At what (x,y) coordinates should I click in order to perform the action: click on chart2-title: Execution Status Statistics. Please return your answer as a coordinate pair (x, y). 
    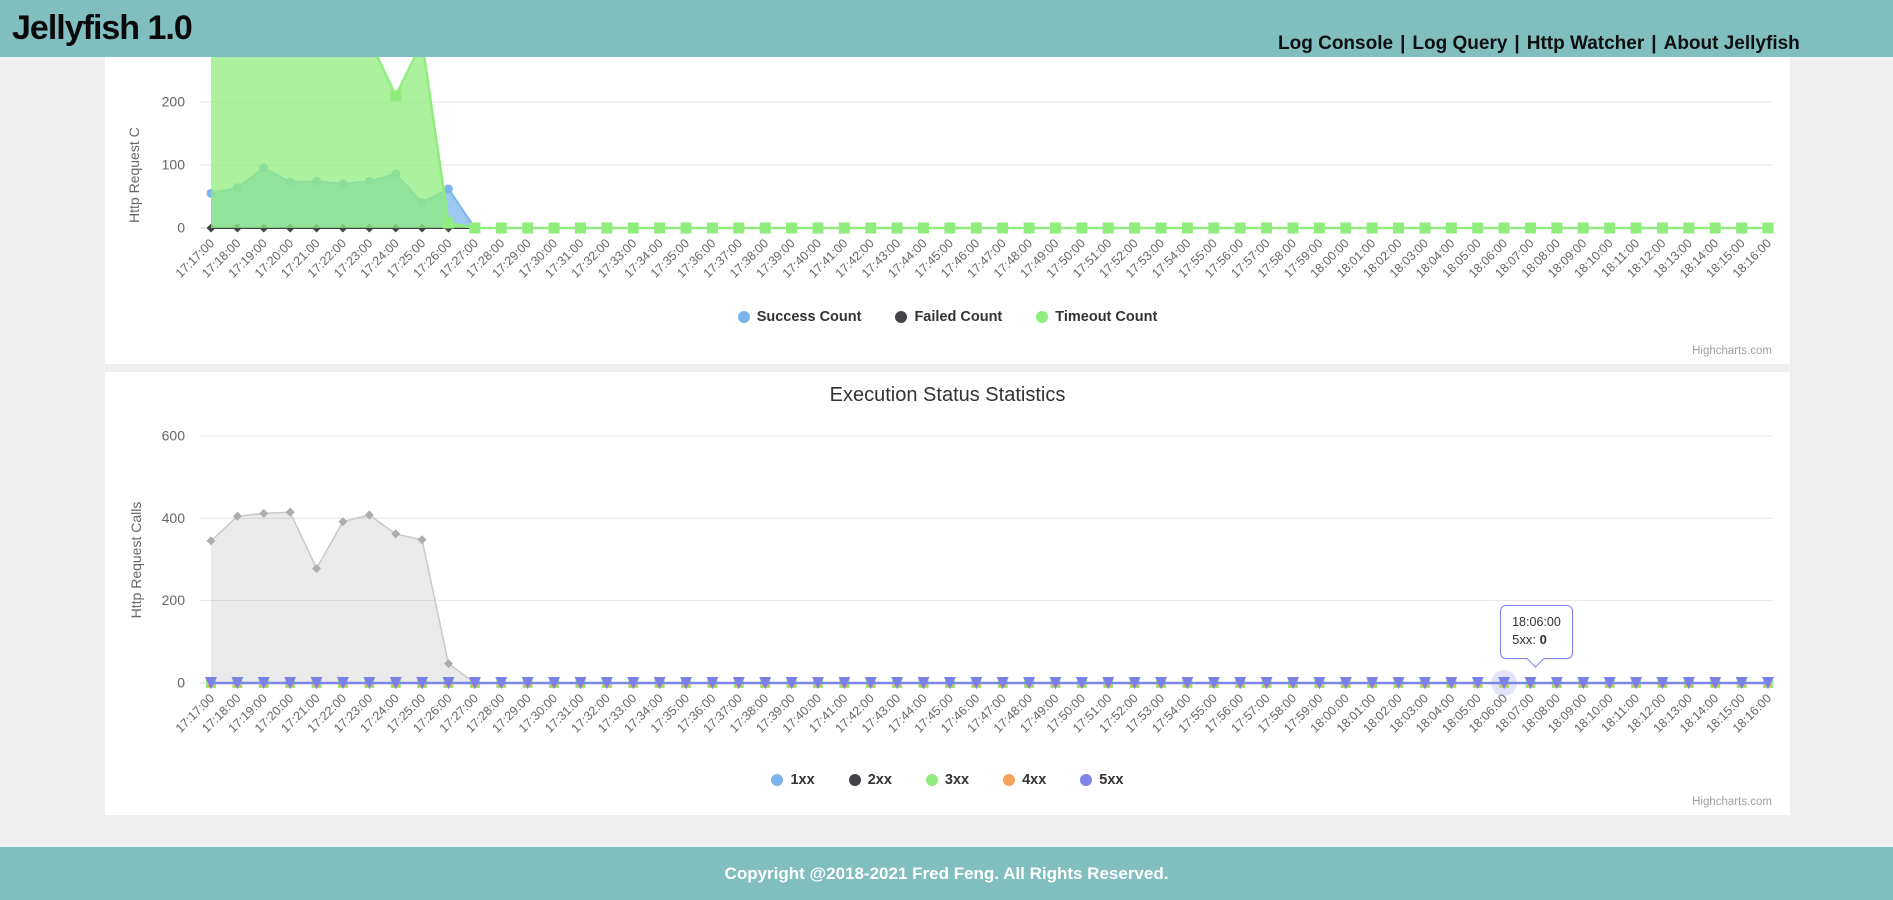
    Looking at the image, I should click on (947, 395).